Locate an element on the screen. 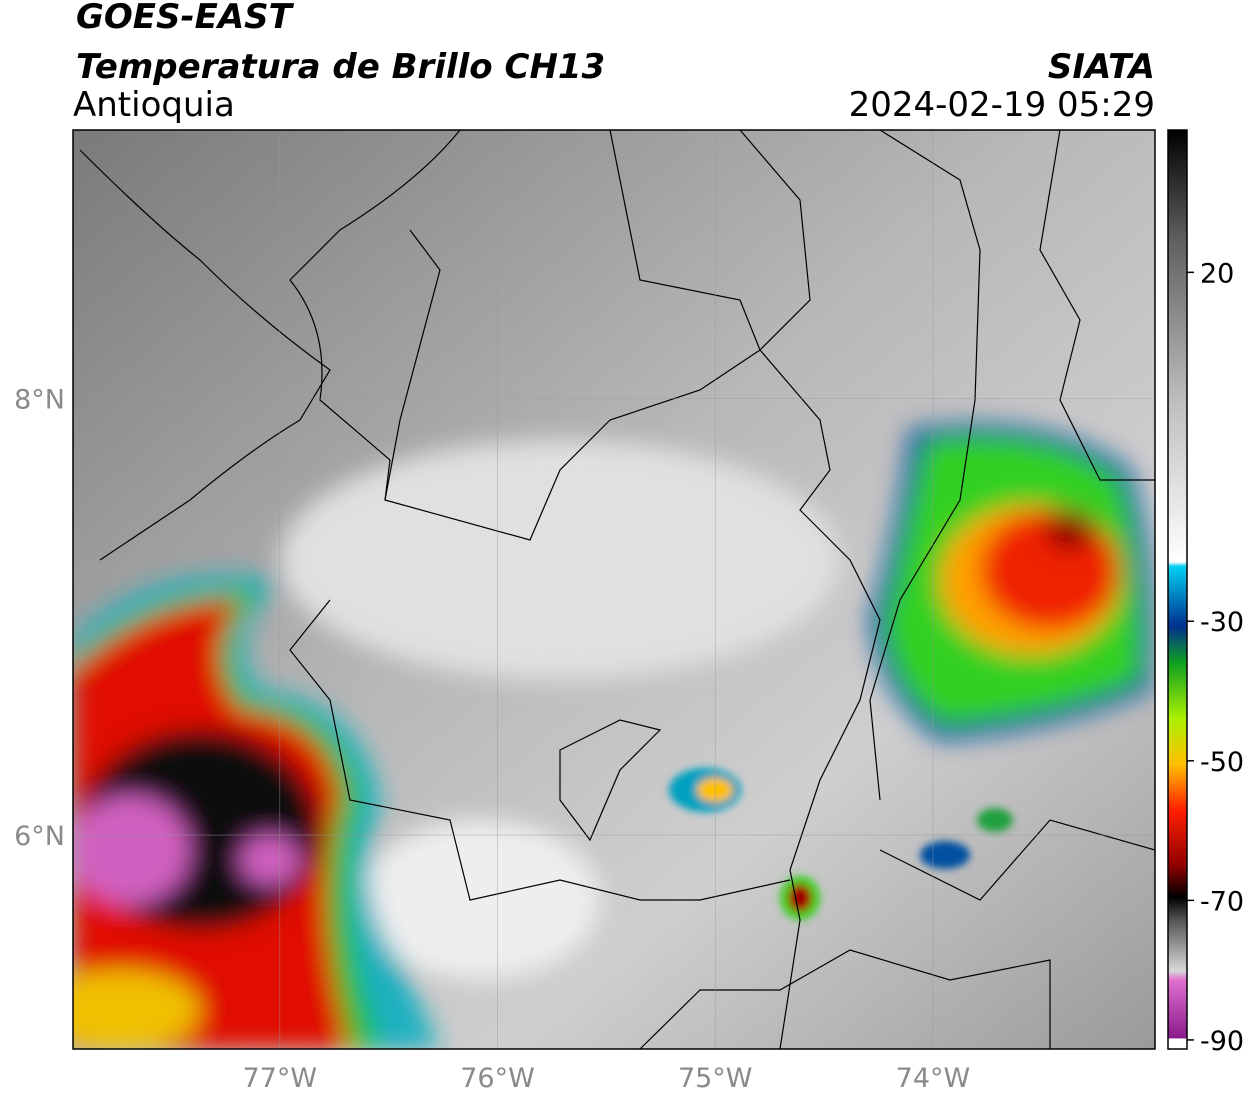  source: SIATA is located at coordinates (1101, 67).